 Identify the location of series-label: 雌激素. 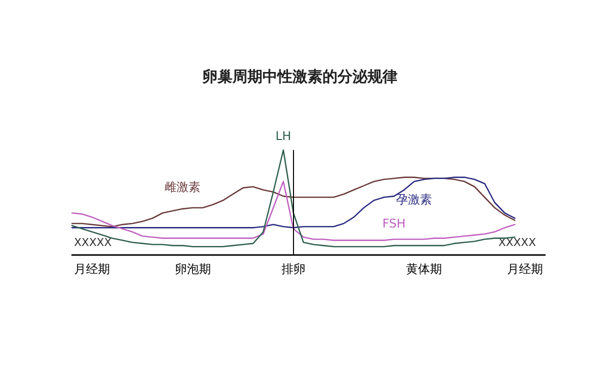
(182, 187).